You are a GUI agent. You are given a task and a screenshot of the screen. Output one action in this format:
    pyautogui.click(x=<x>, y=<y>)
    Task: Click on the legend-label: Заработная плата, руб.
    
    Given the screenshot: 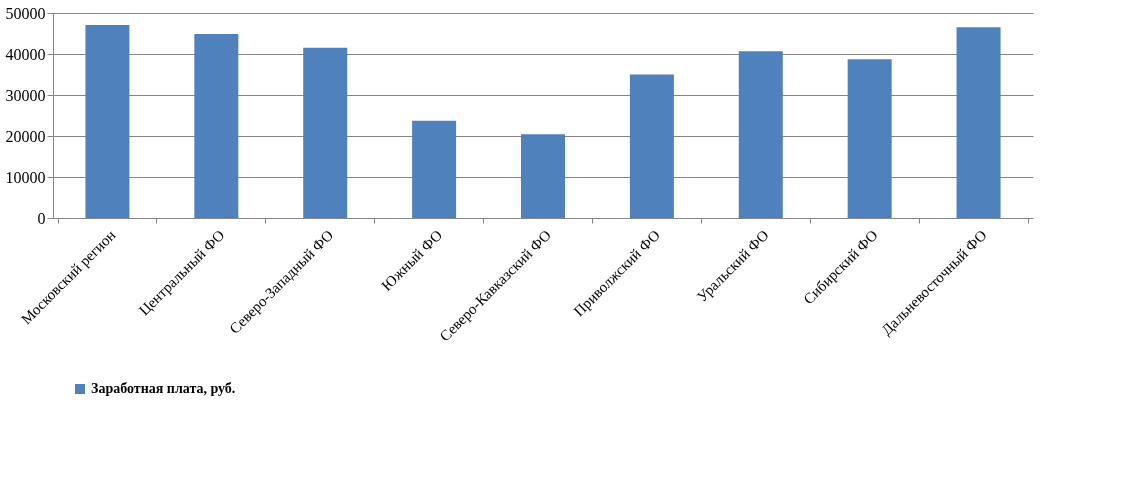 What is the action you would take?
    pyautogui.click(x=163, y=388)
    